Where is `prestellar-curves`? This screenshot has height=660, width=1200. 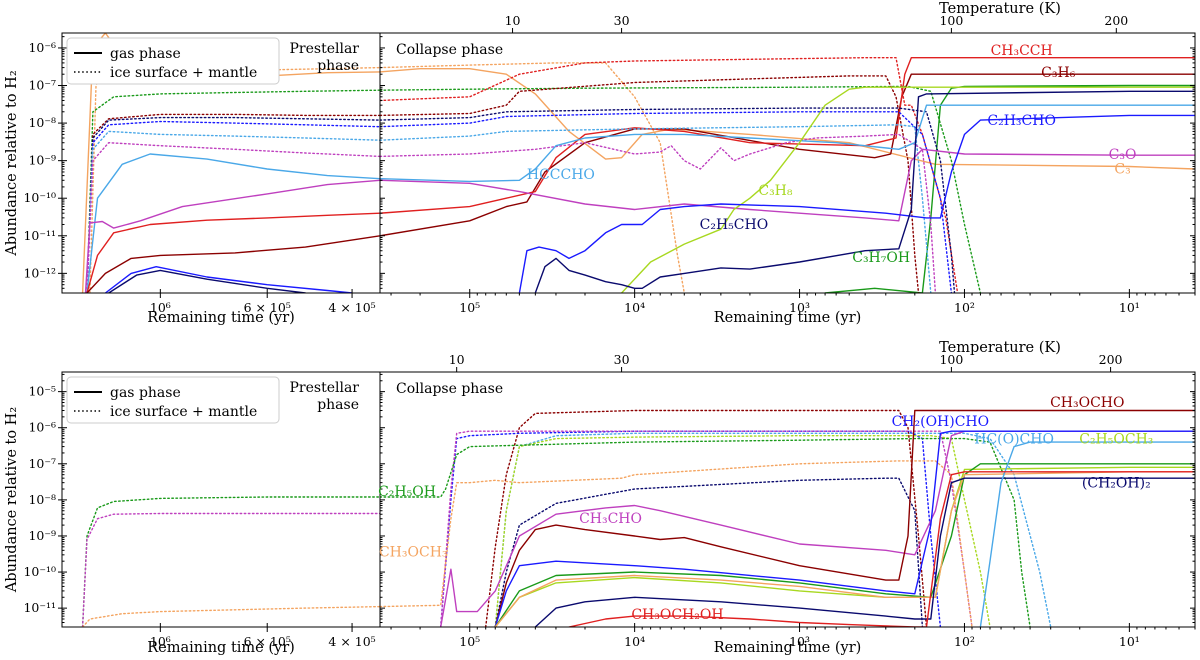
prestellar-curves is located at coordinates (230, 561).